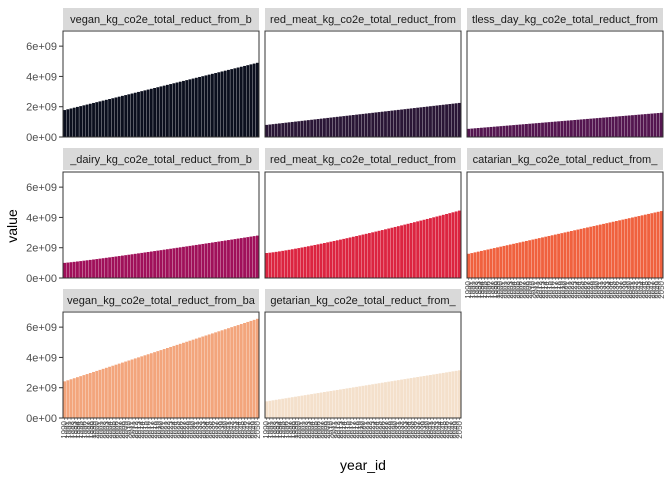  What do you see at coordinates (651, 289) in the screenshot?
I see `x-tick-label: 2047` at bounding box center [651, 289].